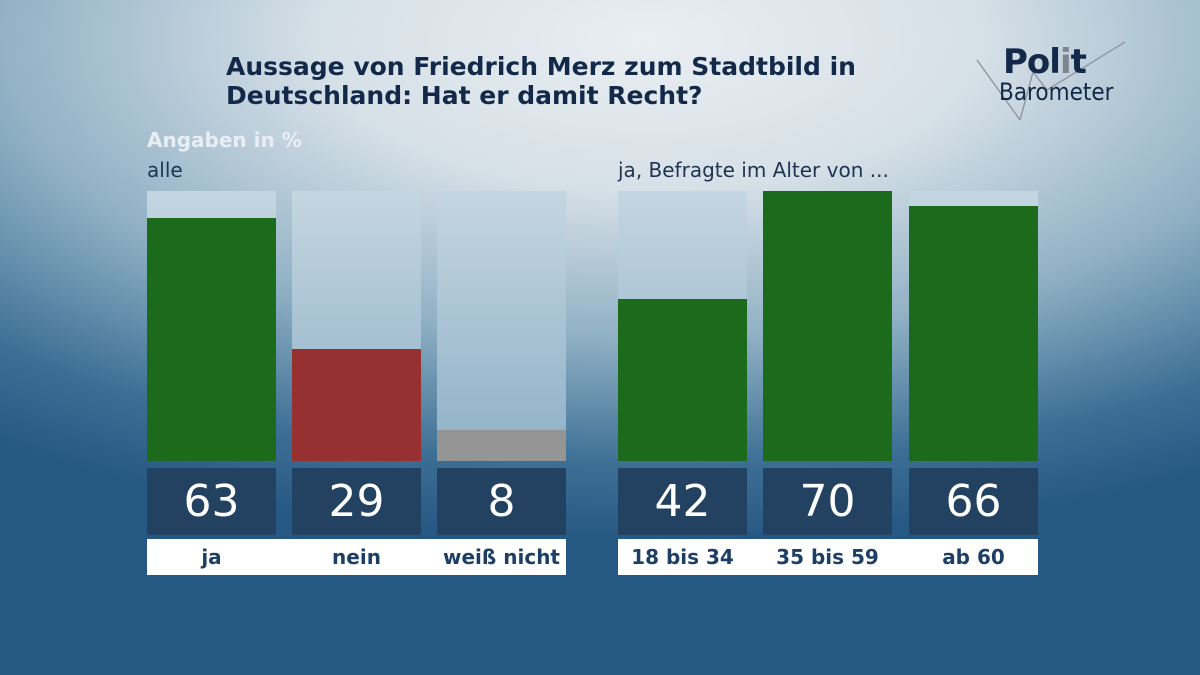 Image resolution: width=1200 pixels, height=675 pixels. I want to click on value-label: 63, so click(211, 501).